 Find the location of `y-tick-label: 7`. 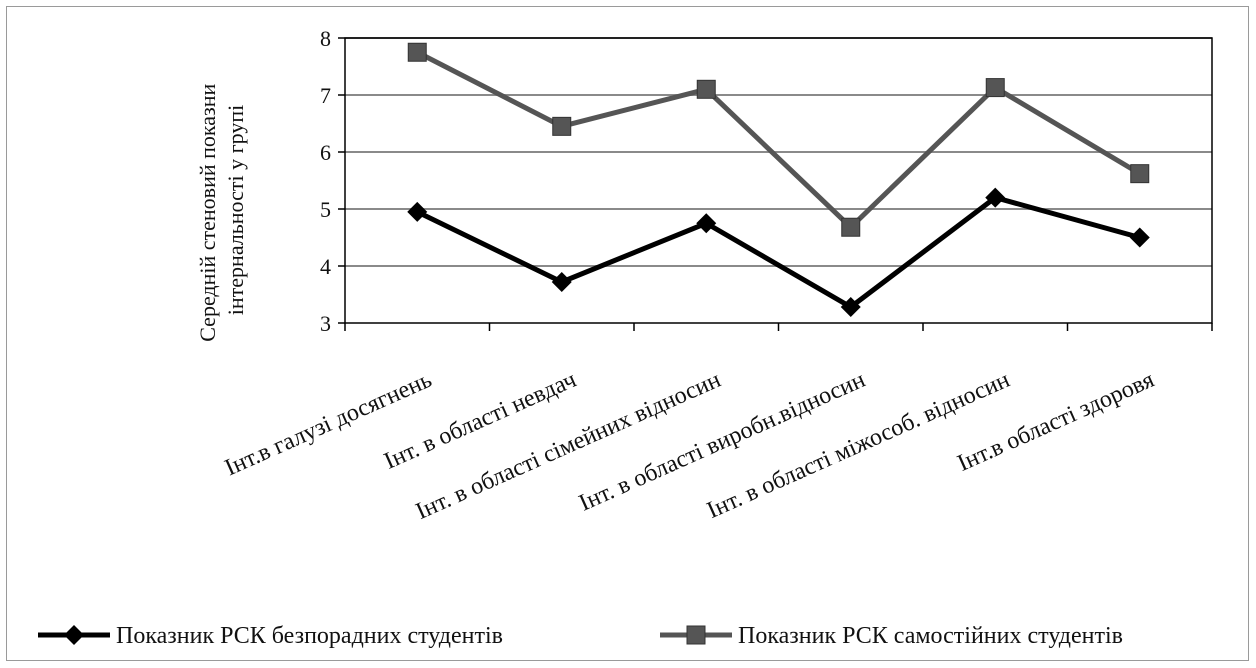

y-tick-label: 7 is located at coordinates (325, 95).